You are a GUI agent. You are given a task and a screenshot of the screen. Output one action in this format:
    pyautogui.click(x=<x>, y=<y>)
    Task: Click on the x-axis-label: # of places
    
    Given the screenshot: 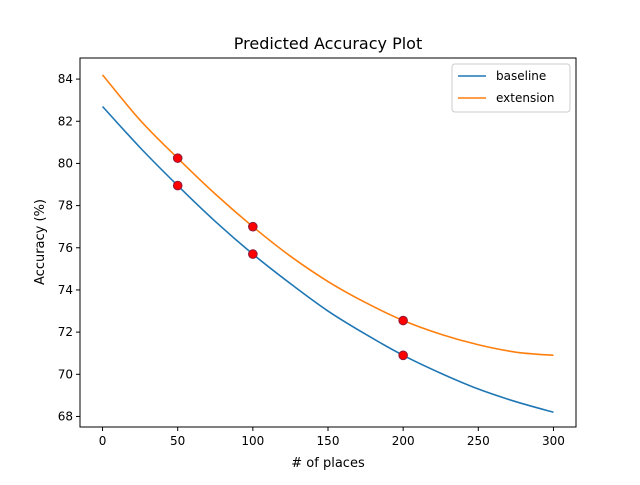 What is the action you would take?
    pyautogui.click(x=328, y=463)
    